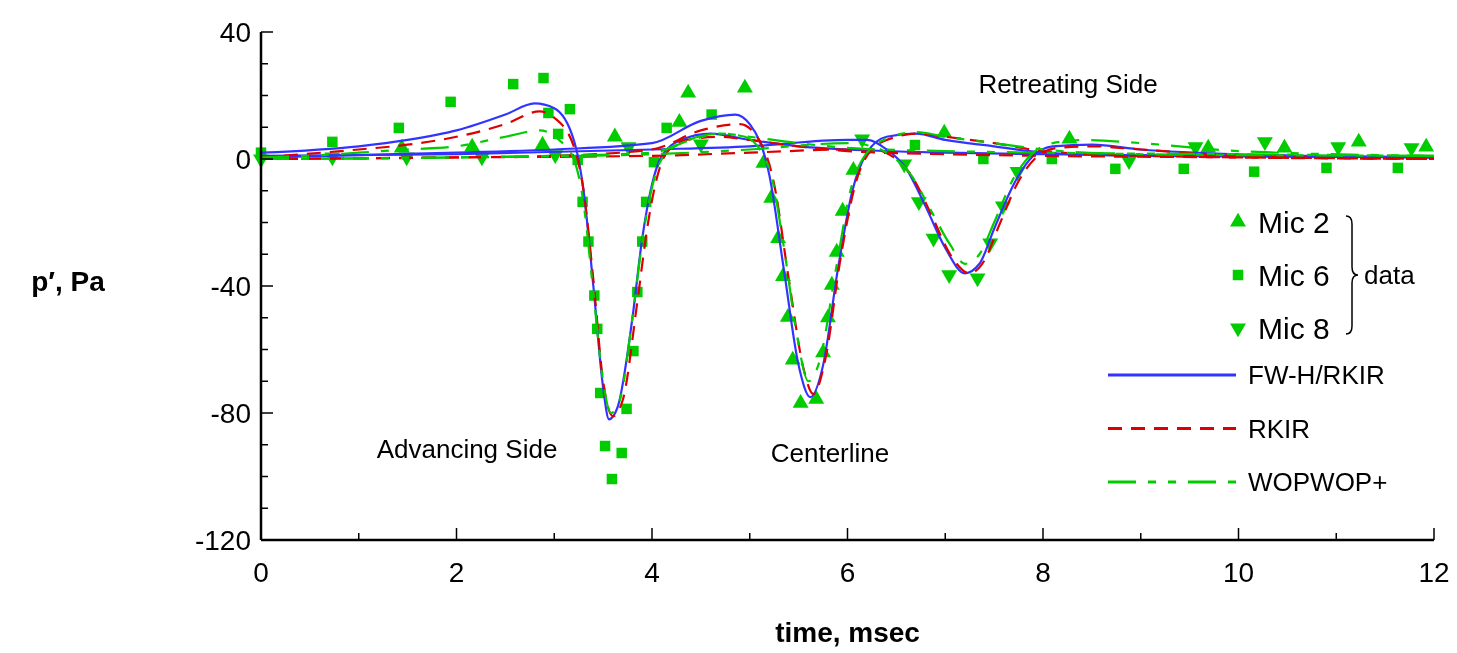  I want to click on x-tick-label: 2, so click(456, 572).